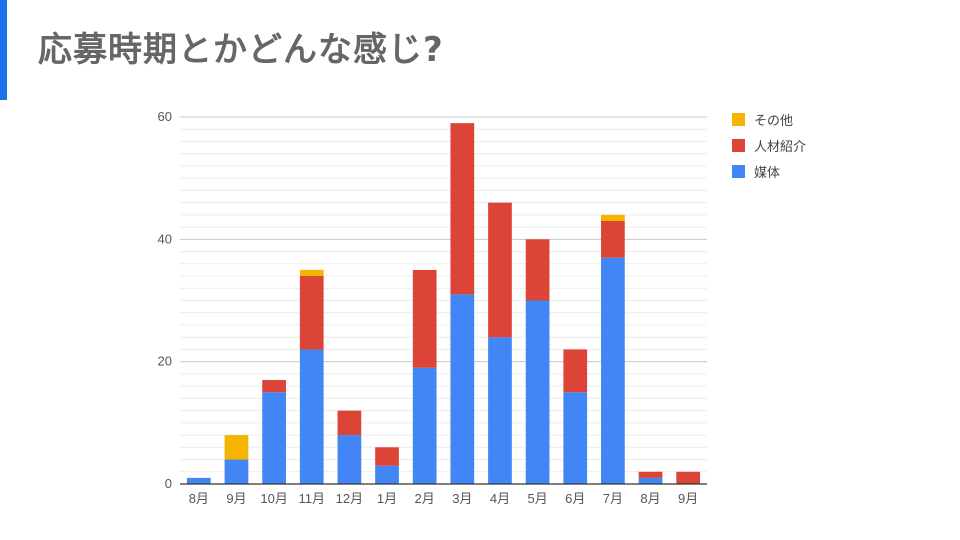  I want to click on legend-item: その他, so click(769, 119).